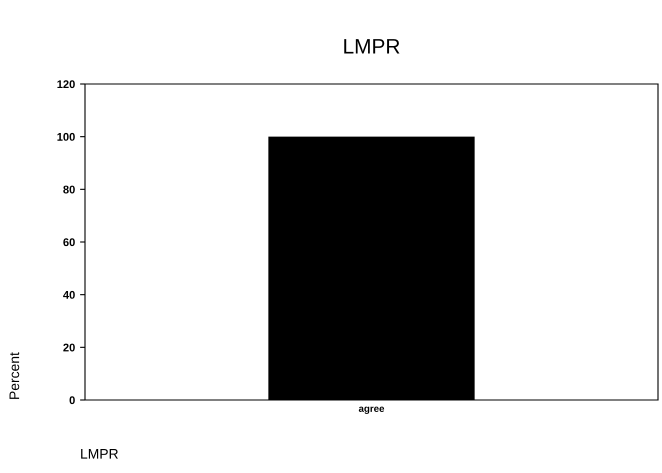 The image size is (662, 473). Describe the element at coordinates (66, 136) in the screenshot. I see `y-tick-label: 100` at that location.